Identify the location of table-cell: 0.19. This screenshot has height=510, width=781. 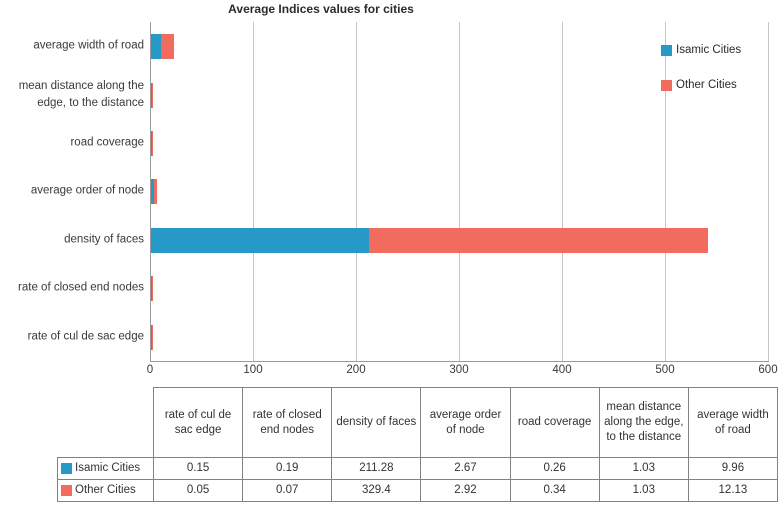
(287, 468).